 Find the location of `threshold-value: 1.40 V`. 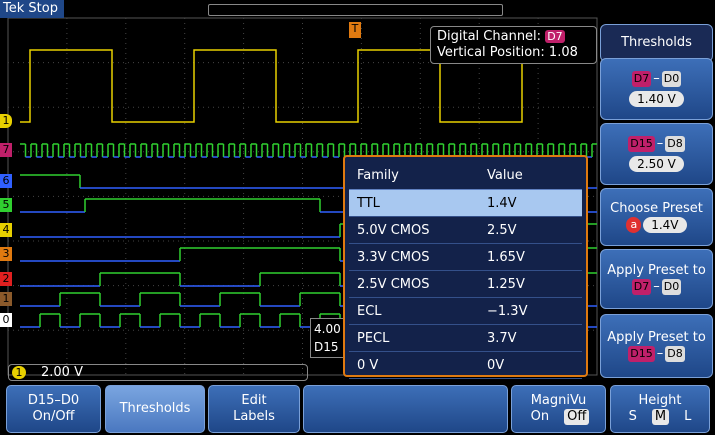

threshold-value: 1.40 V is located at coordinates (656, 99).